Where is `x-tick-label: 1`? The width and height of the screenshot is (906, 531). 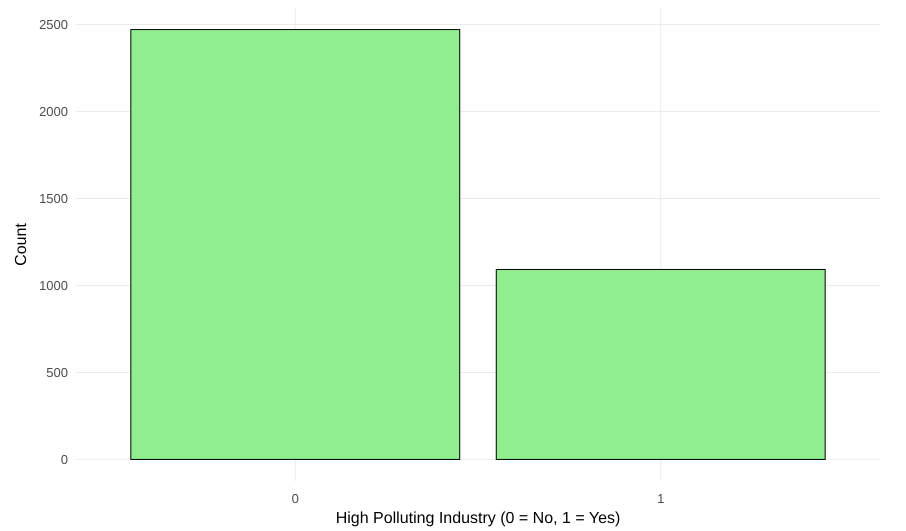 x-tick-label: 1 is located at coordinates (660, 498).